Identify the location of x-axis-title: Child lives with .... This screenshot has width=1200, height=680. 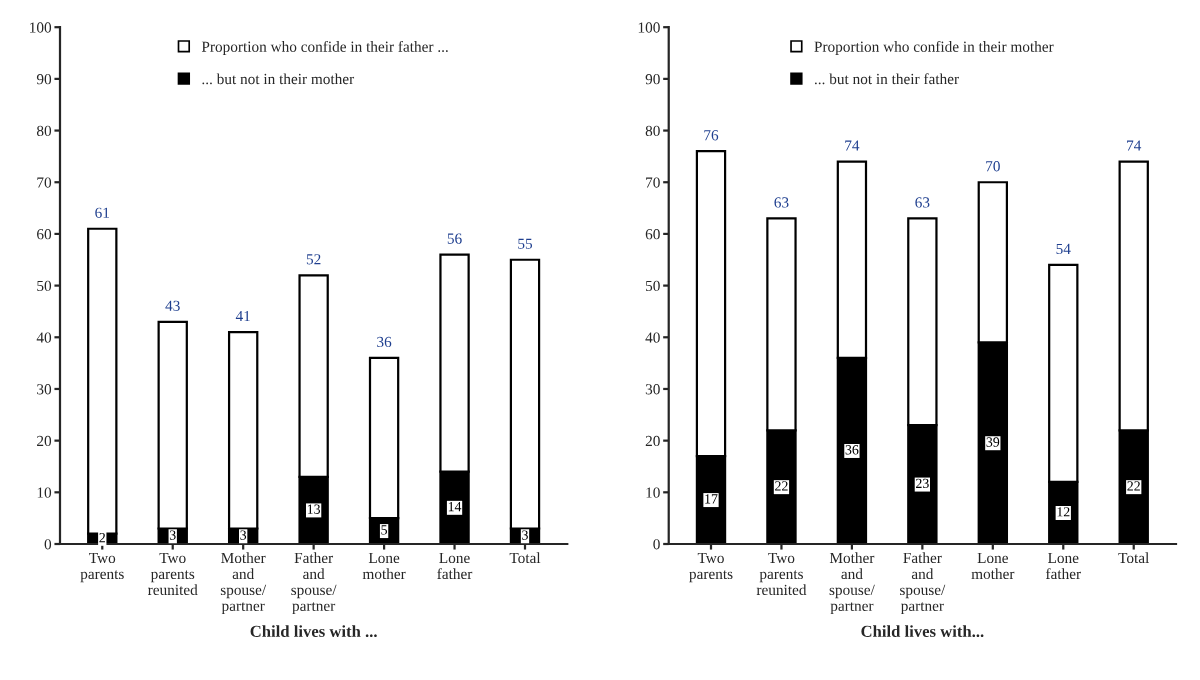
(313, 631).